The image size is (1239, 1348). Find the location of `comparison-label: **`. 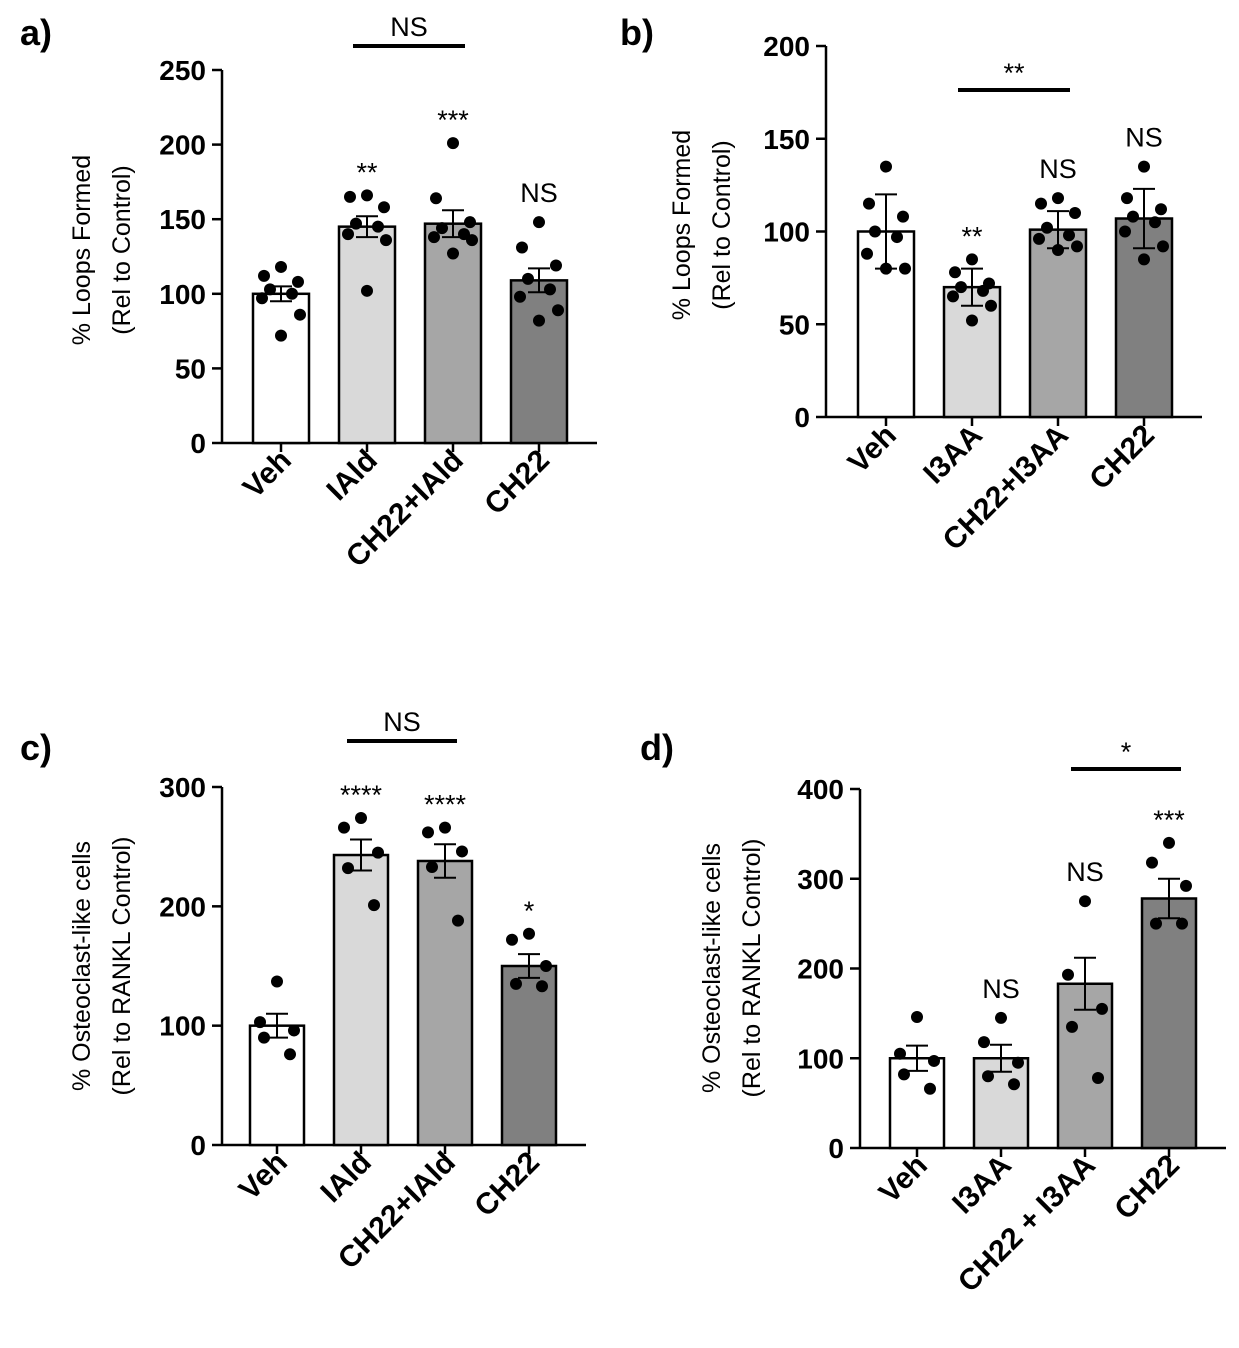

comparison-label: ** is located at coordinates (1014, 73).